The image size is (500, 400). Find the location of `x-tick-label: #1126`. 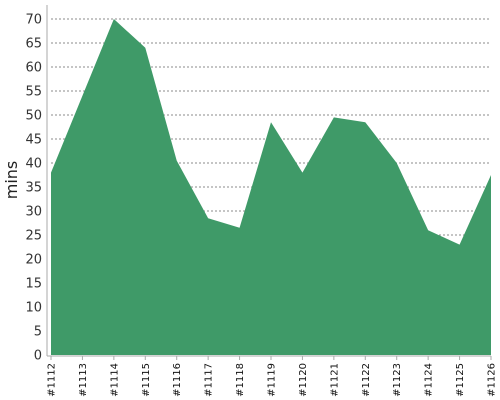

x-tick-label: #1126 is located at coordinates (492, 380).